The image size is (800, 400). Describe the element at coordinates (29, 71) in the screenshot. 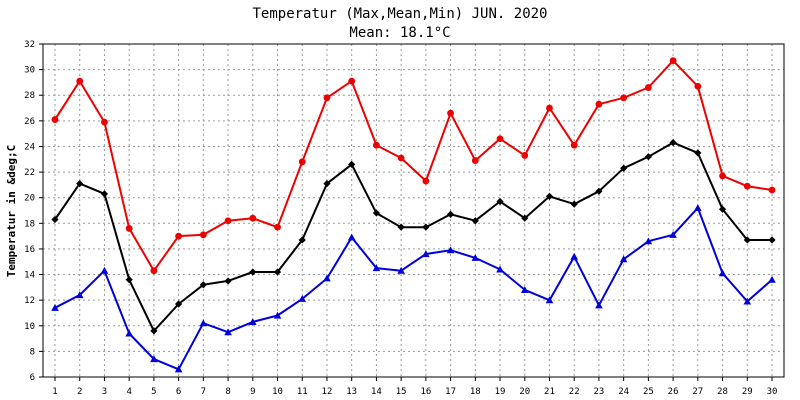

I see `y-tick-label: 30` at that location.